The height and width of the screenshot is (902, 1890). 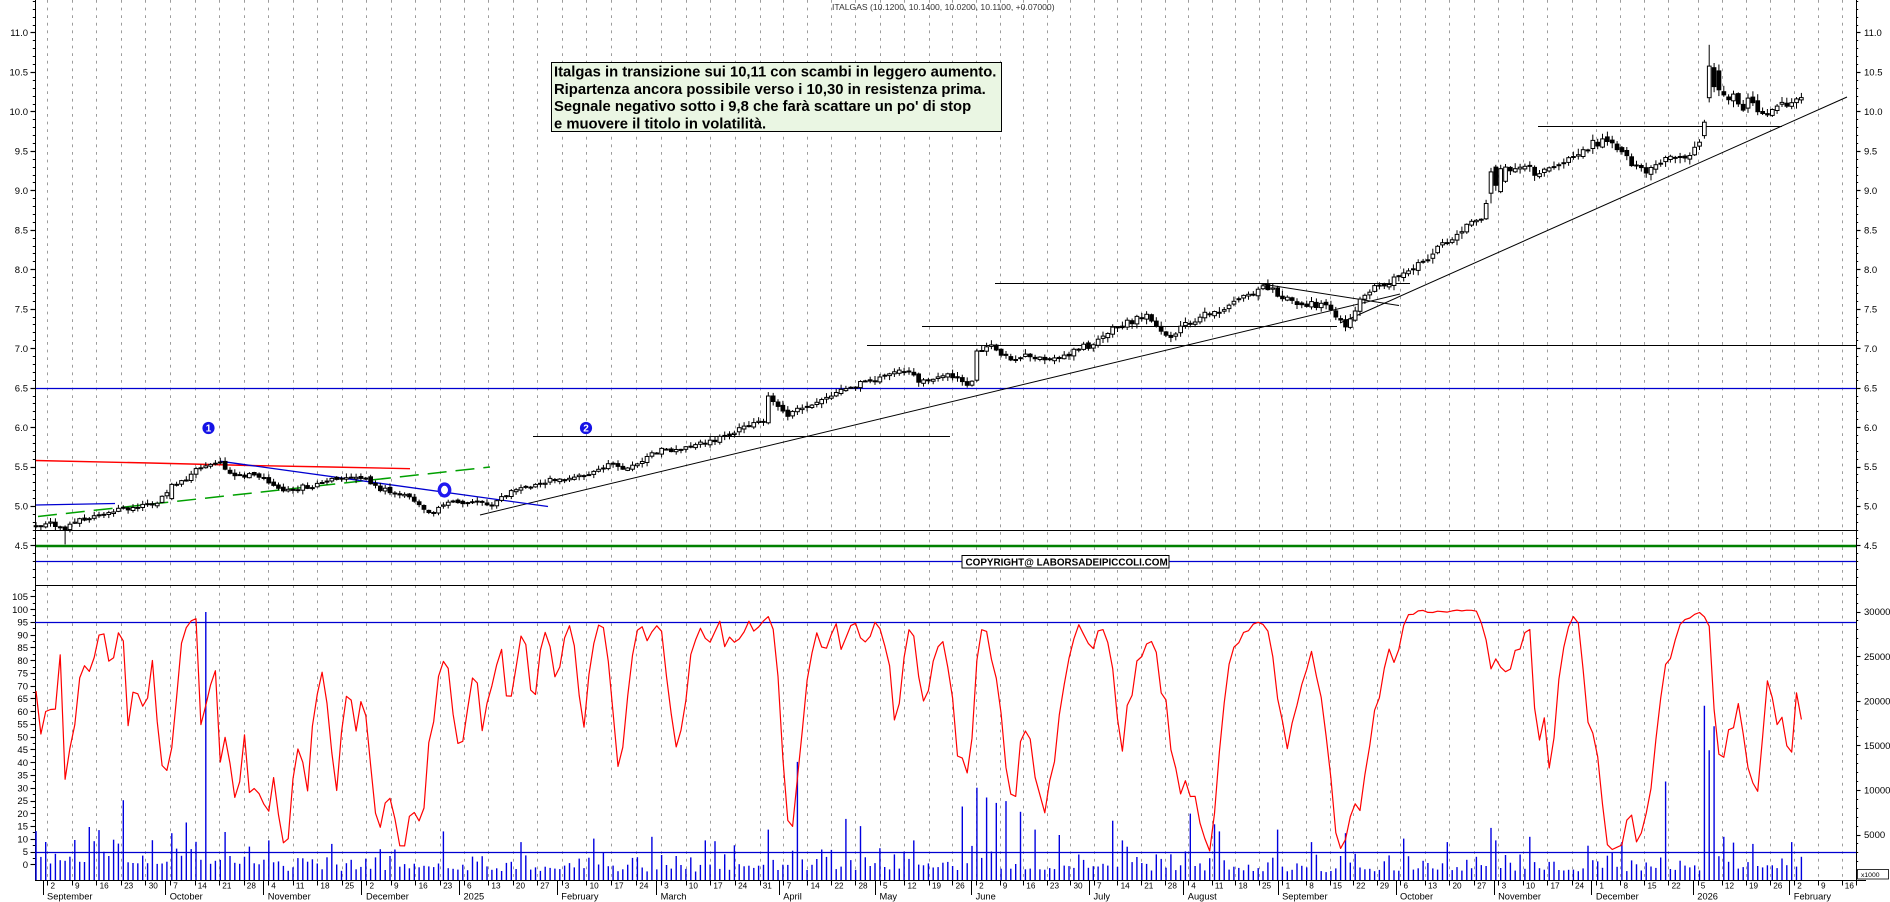 I want to click on svg-text: 80, so click(x=22, y=661).